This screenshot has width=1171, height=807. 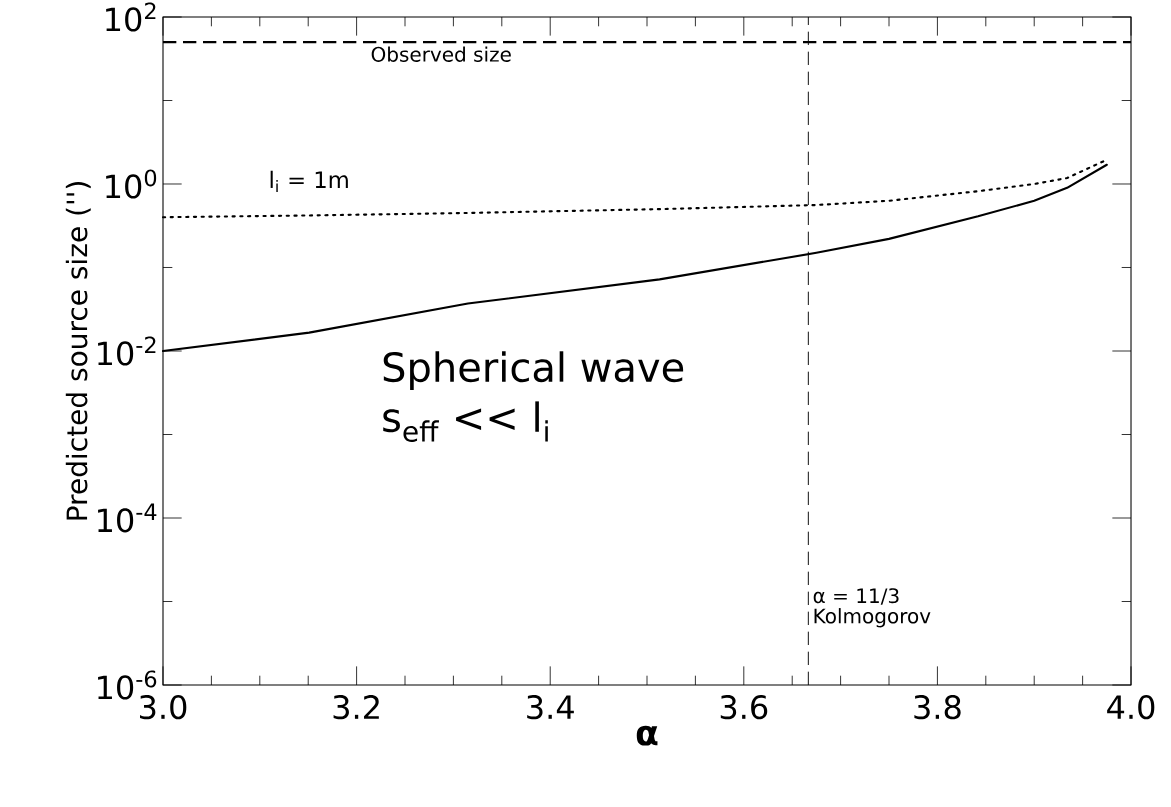 I want to click on x-axis-title: α, so click(x=647, y=735).